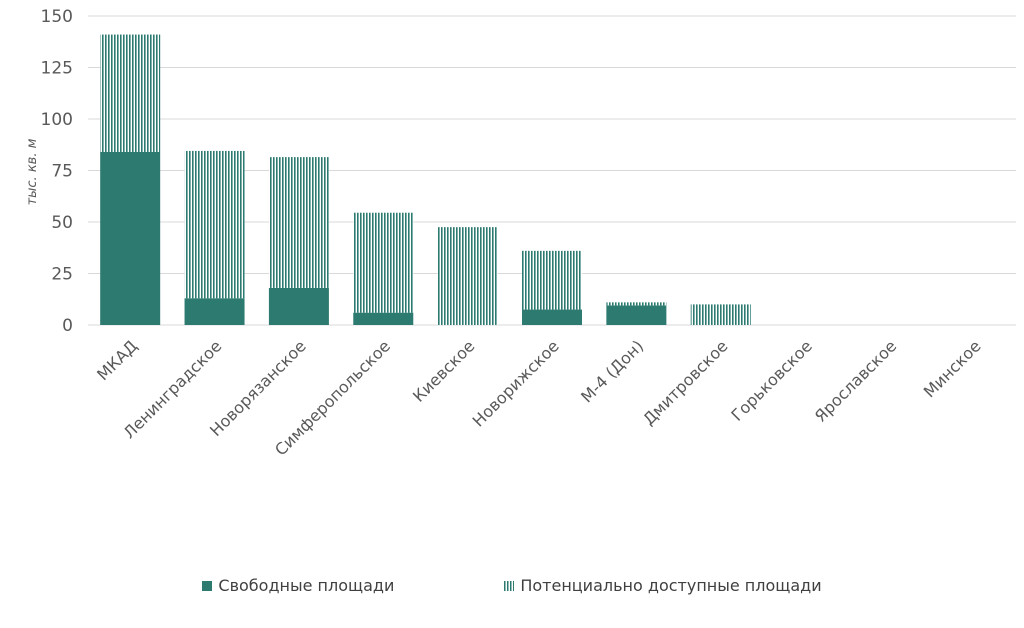  What do you see at coordinates (685, 382) in the screenshot?
I see `x-category-label: Дмитровское` at bounding box center [685, 382].